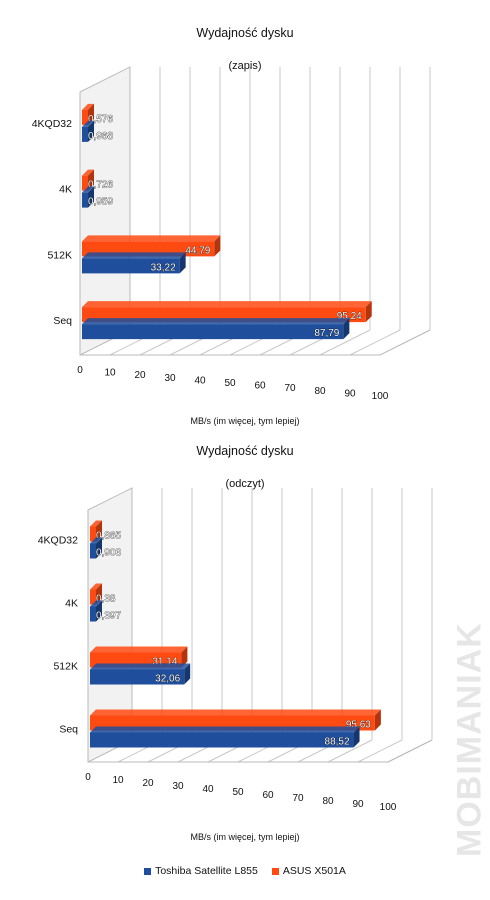 The height and width of the screenshot is (900, 490). Describe the element at coordinates (164, 662) in the screenshot. I see `data-label: 31,14` at that location.